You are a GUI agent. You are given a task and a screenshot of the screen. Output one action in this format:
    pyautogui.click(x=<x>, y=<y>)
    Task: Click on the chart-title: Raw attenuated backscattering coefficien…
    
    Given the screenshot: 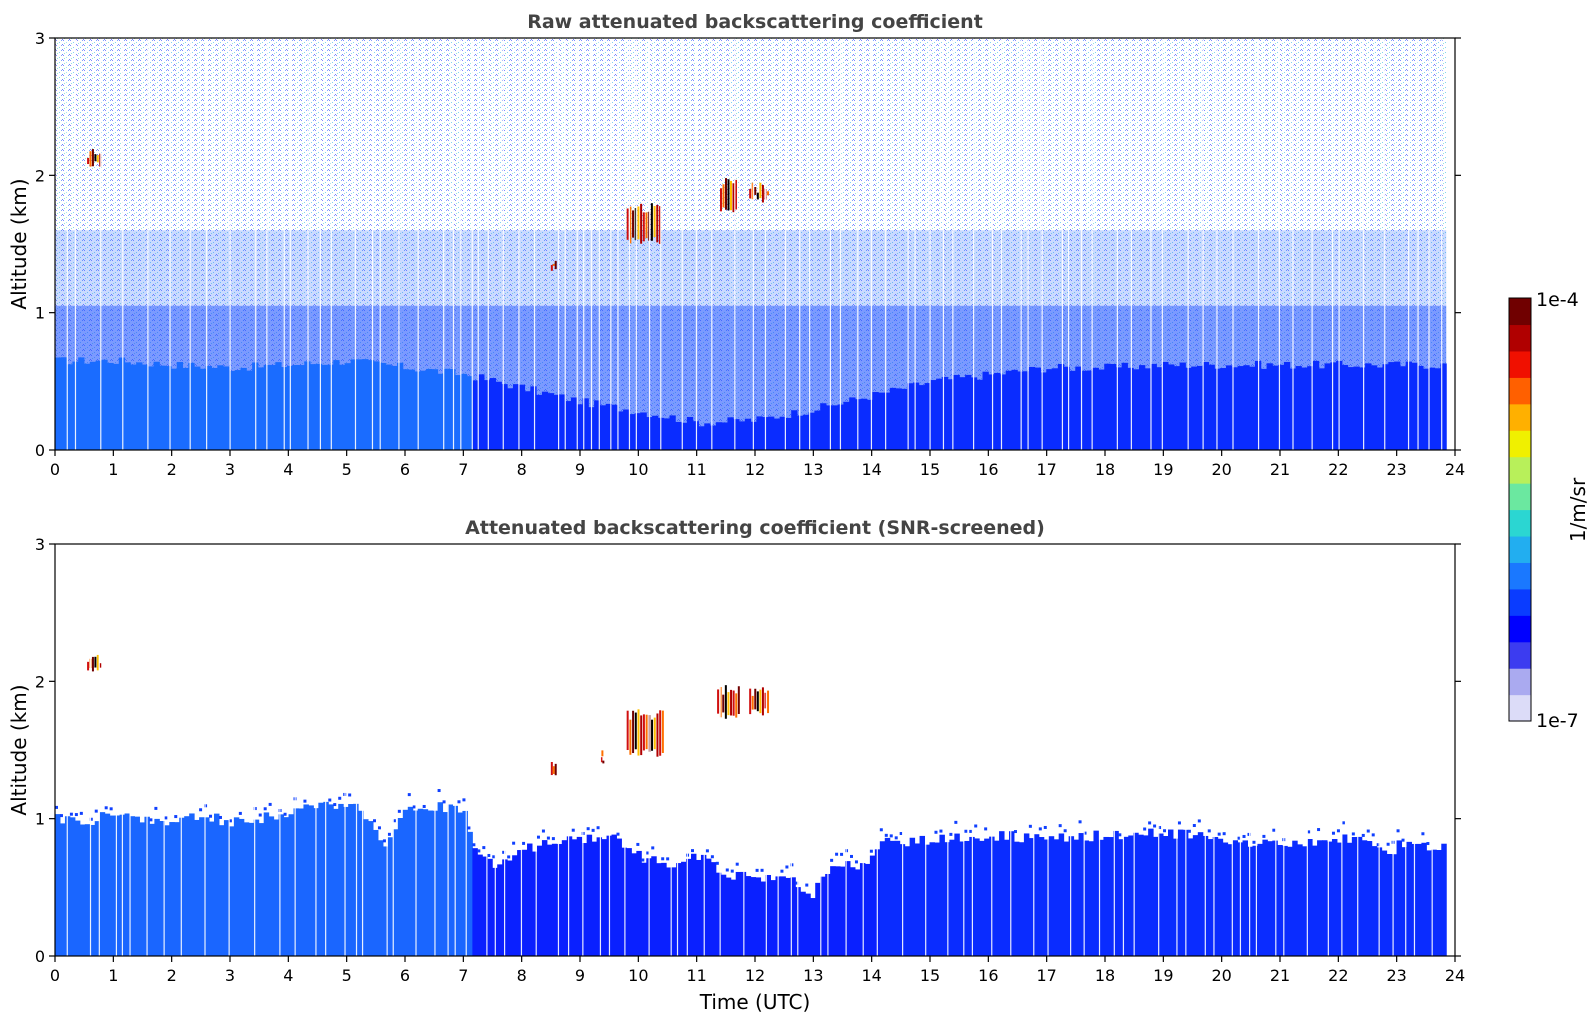 What is the action you would take?
    pyautogui.click(x=755, y=22)
    